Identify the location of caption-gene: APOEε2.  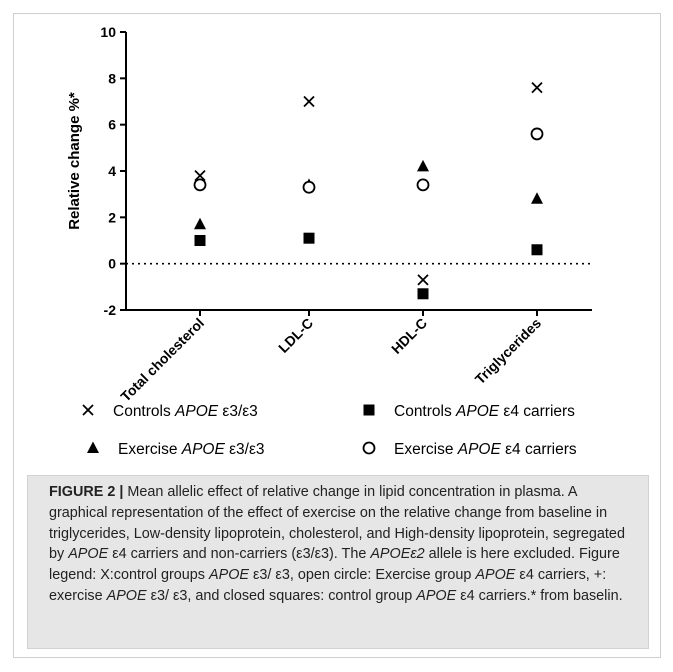
(397, 554).